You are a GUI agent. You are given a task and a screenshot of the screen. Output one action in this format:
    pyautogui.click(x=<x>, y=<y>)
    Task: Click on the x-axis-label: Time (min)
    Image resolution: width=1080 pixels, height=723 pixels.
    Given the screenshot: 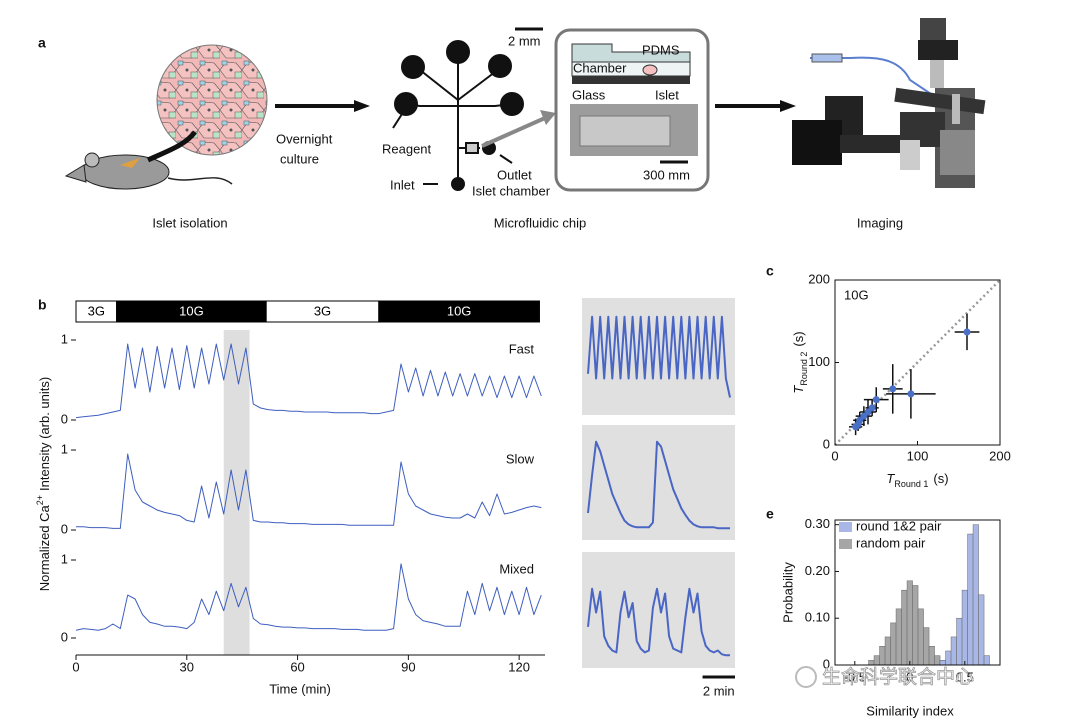 What is the action you would take?
    pyautogui.click(x=300, y=688)
    